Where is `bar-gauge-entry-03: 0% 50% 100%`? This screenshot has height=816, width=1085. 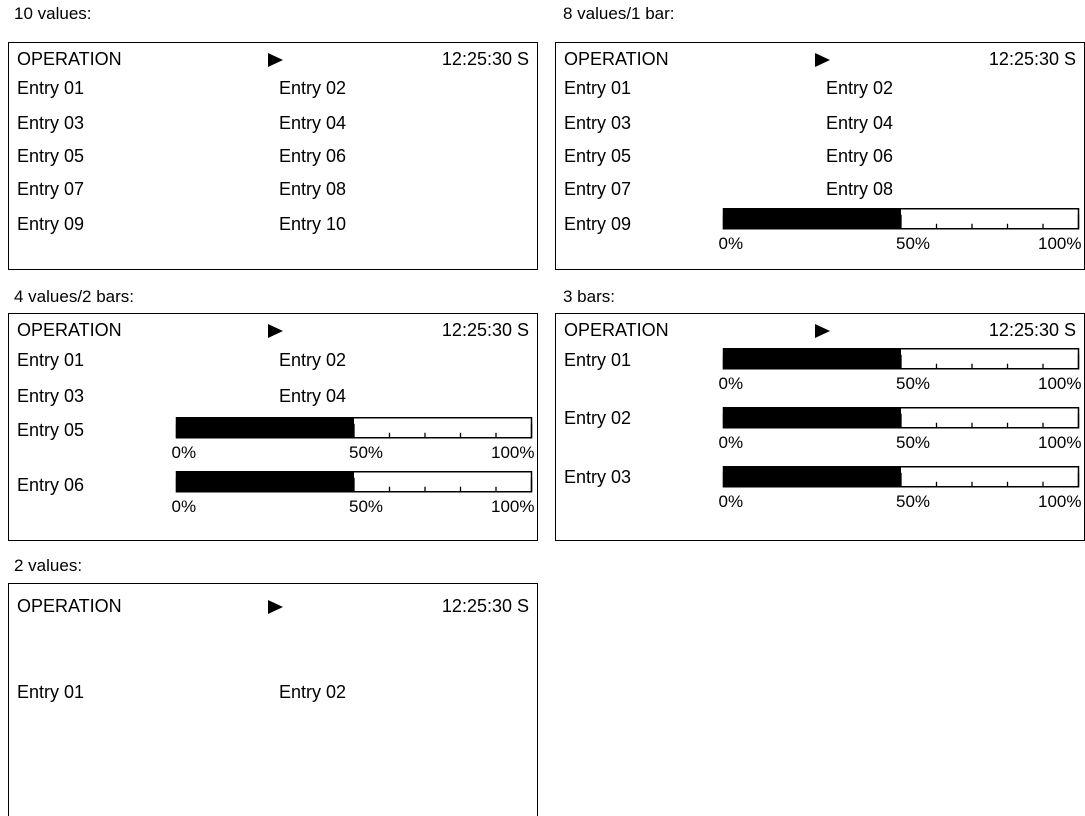
bar-gauge-entry-03: 0% 50% 100% is located at coordinates (900, 492).